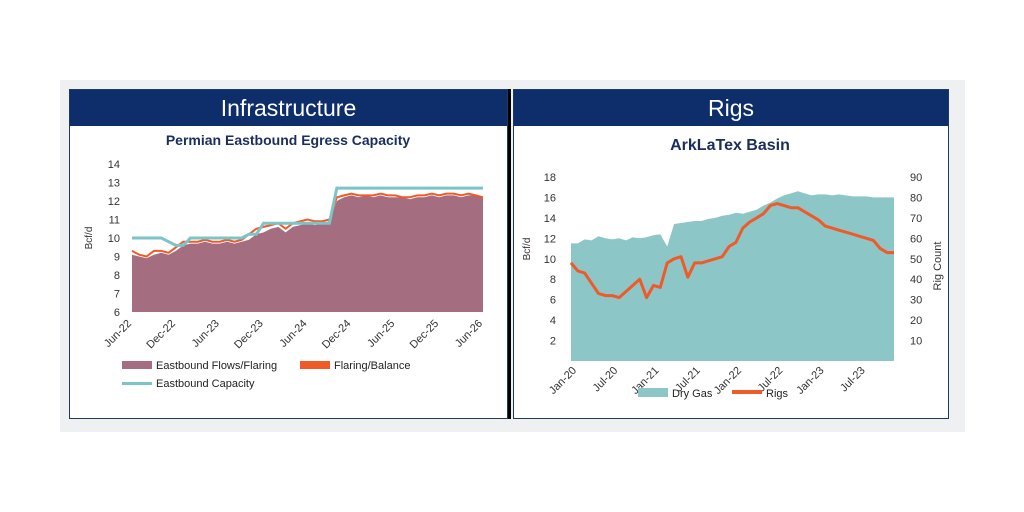  I want to click on y2-axis-label: Rig Count, so click(938, 266).